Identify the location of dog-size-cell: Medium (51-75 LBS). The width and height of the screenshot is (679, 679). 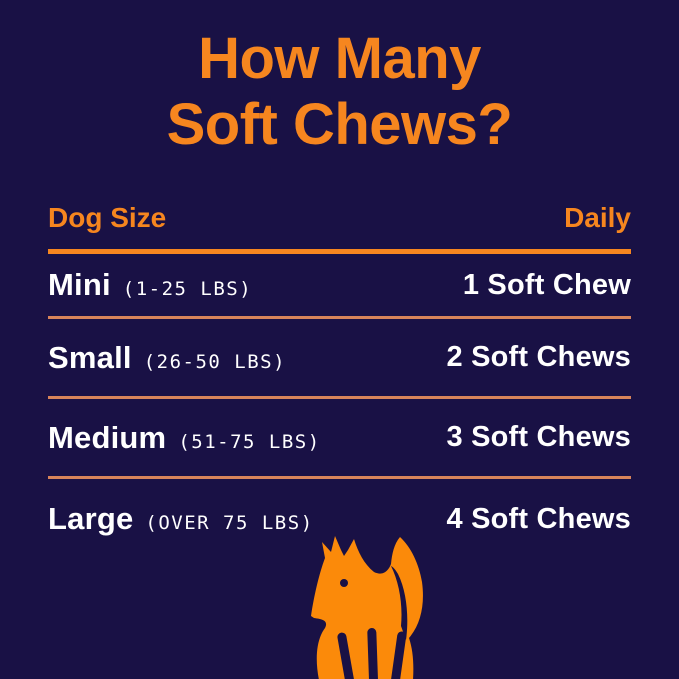
(184, 438).